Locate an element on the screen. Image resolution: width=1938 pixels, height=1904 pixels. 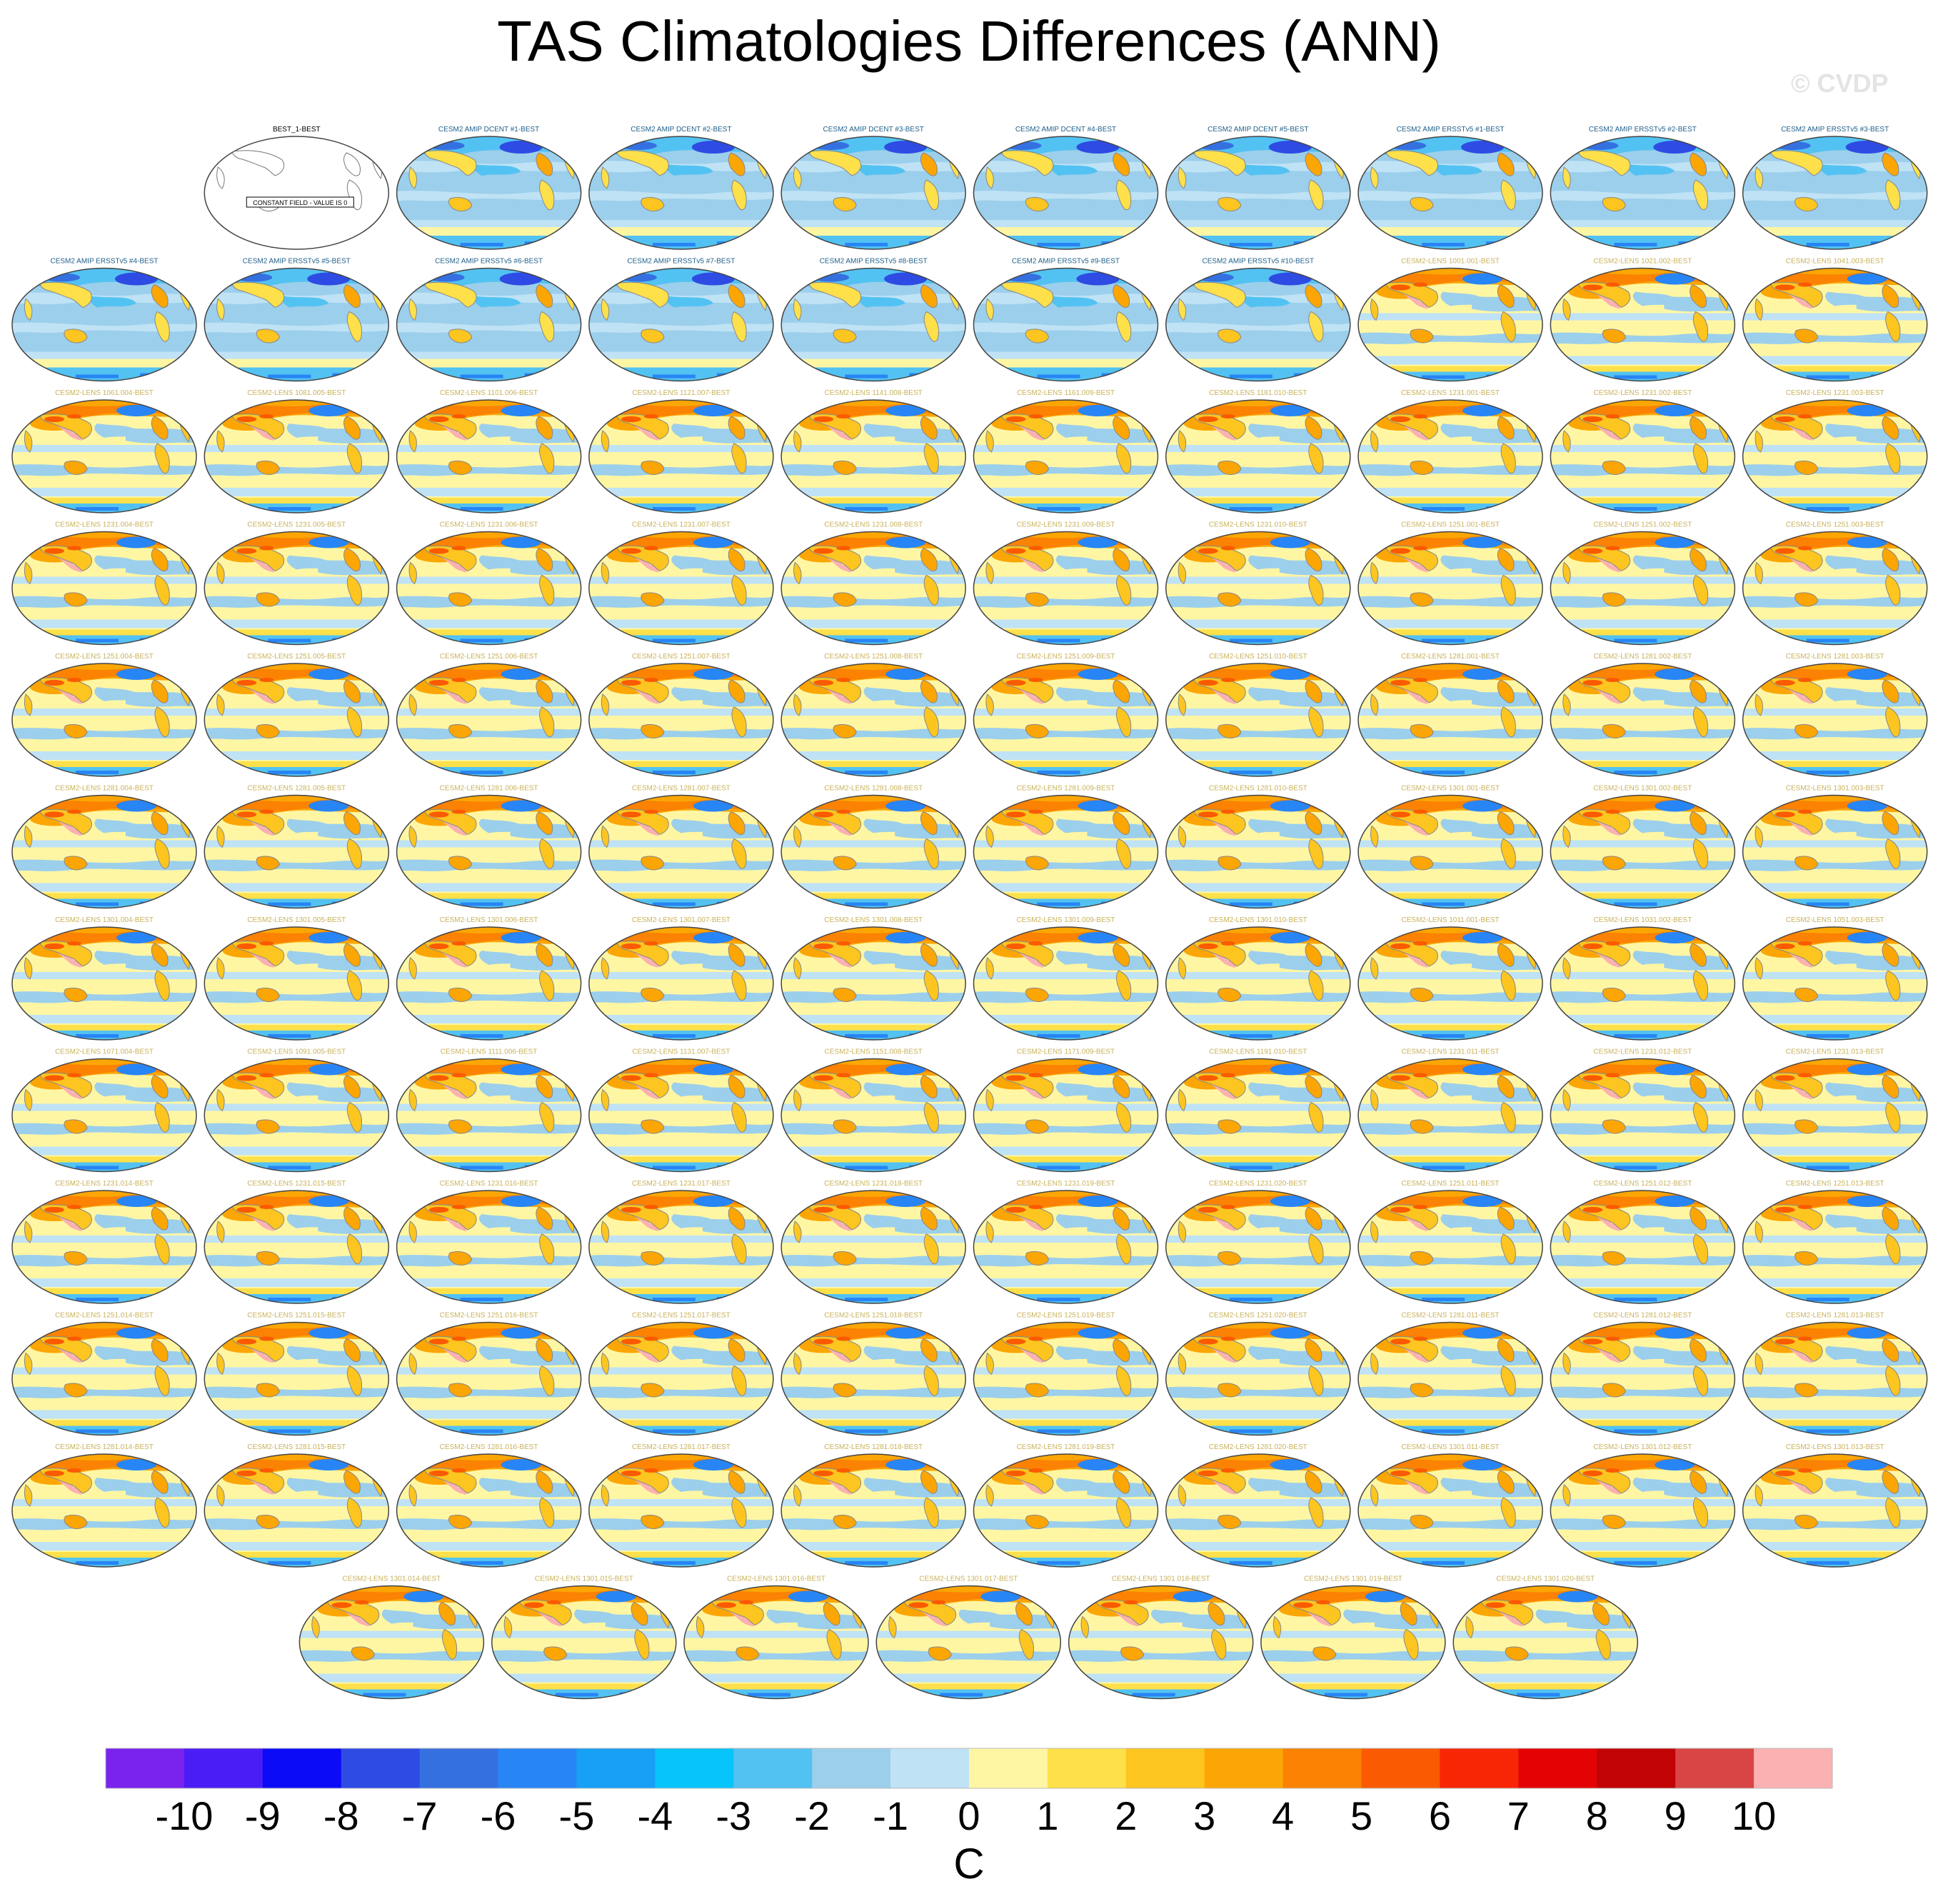
map-panel: CESM2-LENS 1301.004-BEST is located at coordinates (104, 978).